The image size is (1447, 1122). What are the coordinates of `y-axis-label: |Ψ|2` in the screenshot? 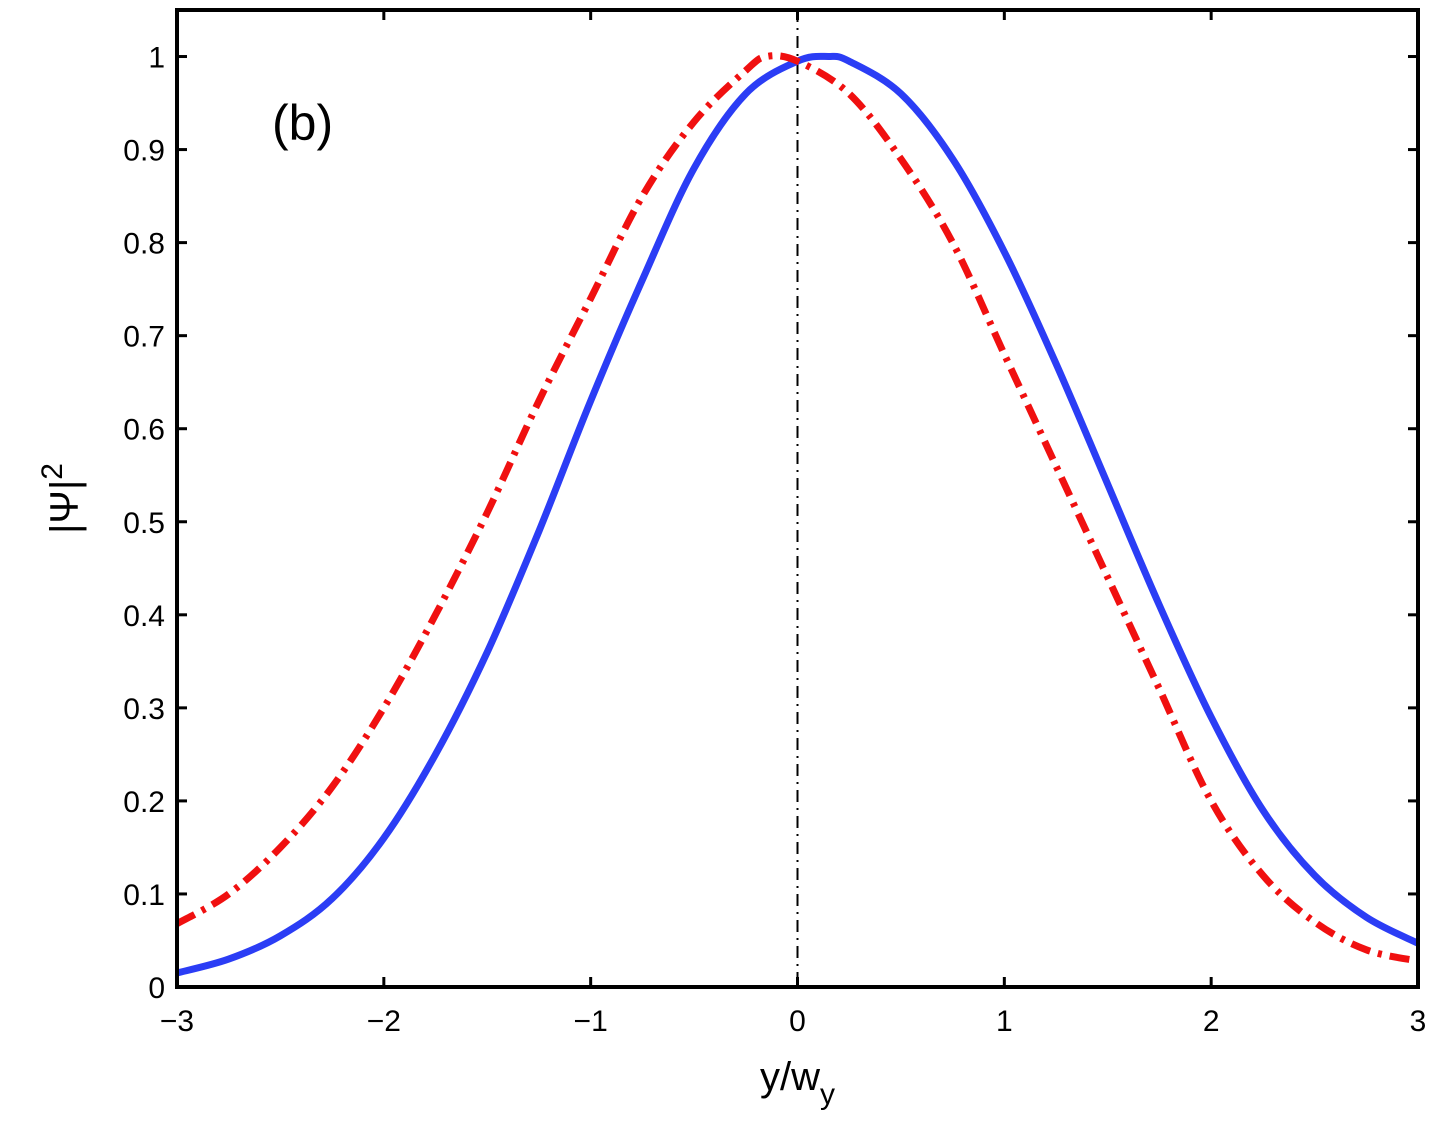 It's located at (61, 498).